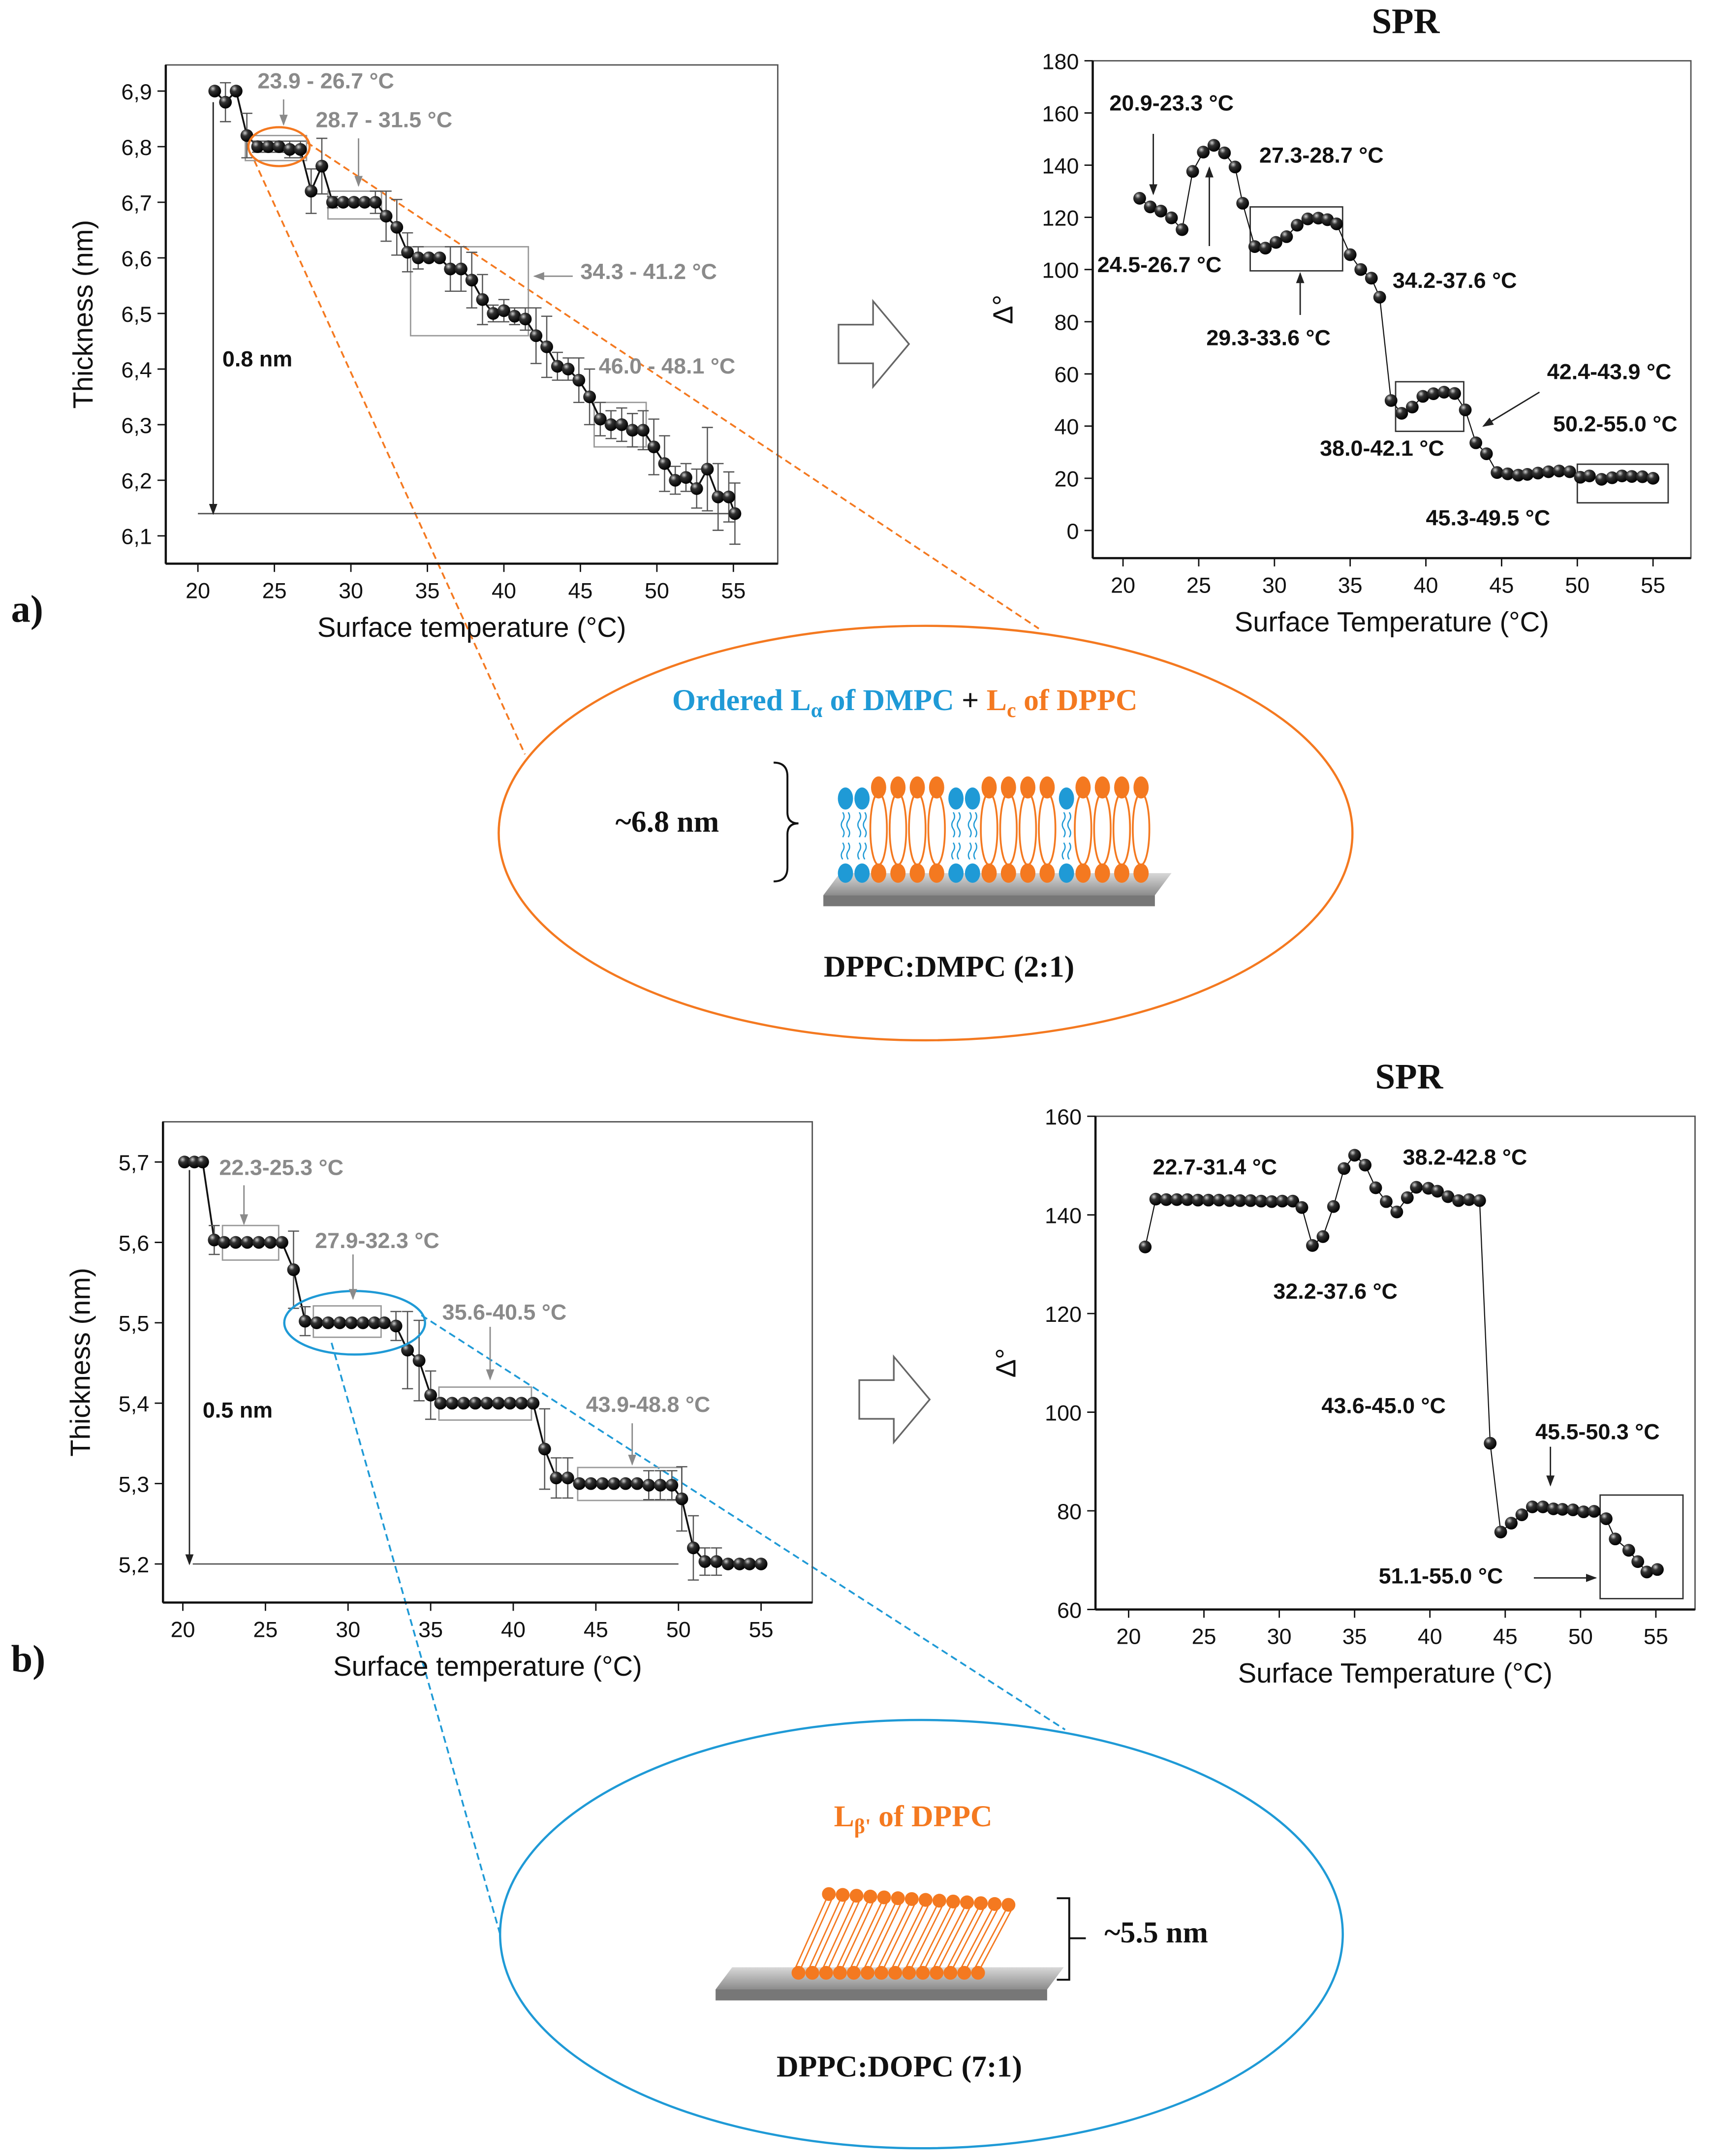 The image size is (1713, 2156). What do you see at coordinates (472, 1363) in the screenshot?
I see `series-line` at bounding box center [472, 1363].